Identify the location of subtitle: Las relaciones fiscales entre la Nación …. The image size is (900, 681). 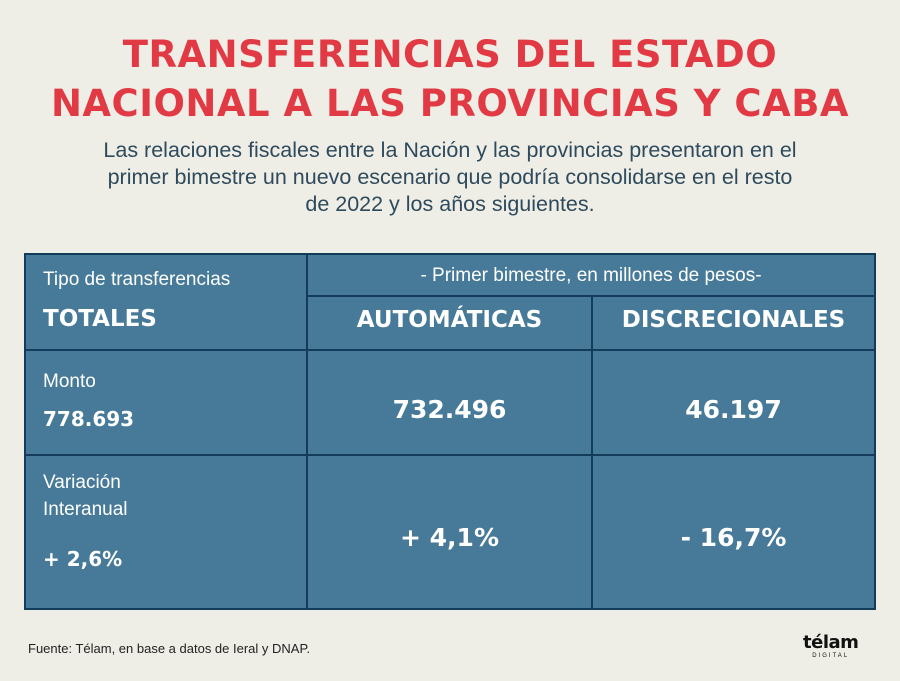
(450, 177).